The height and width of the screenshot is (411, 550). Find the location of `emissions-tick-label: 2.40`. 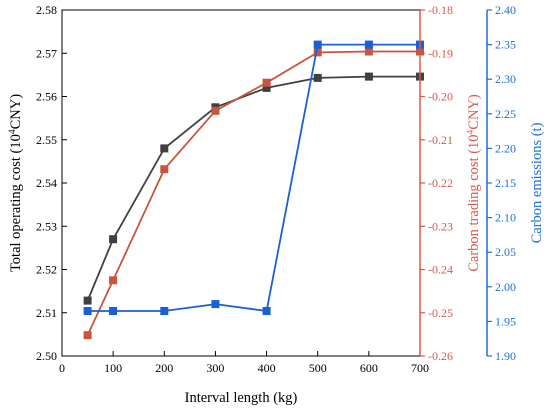

emissions-tick-label: 2.40 is located at coordinates (505, 10).